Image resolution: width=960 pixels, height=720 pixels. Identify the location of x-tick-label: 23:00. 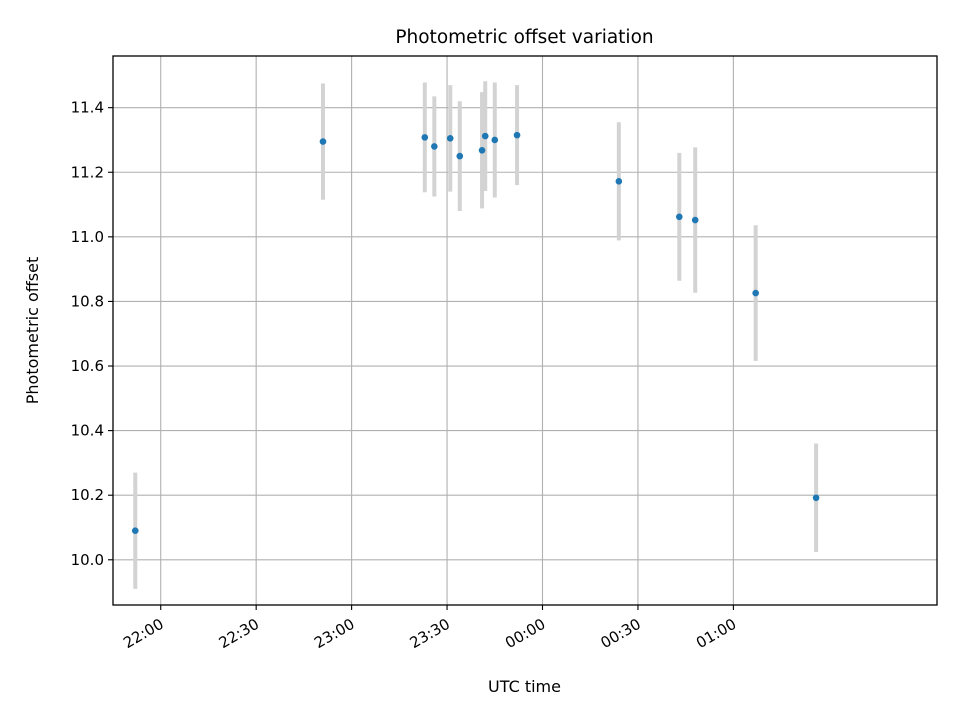
(334, 633).